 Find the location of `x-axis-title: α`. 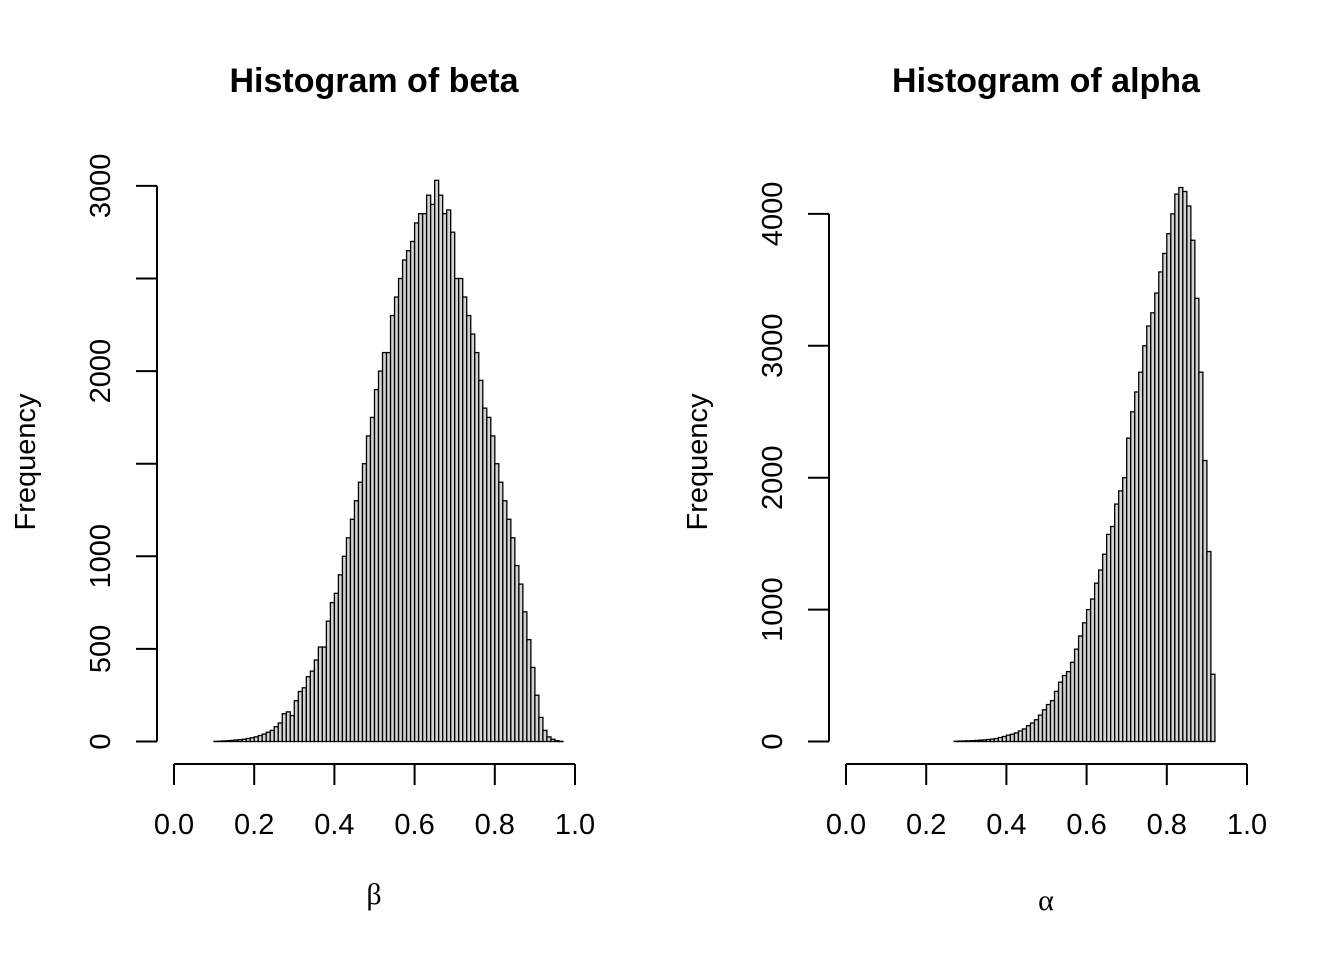

x-axis-title: α is located at coordinates (1046, 900).